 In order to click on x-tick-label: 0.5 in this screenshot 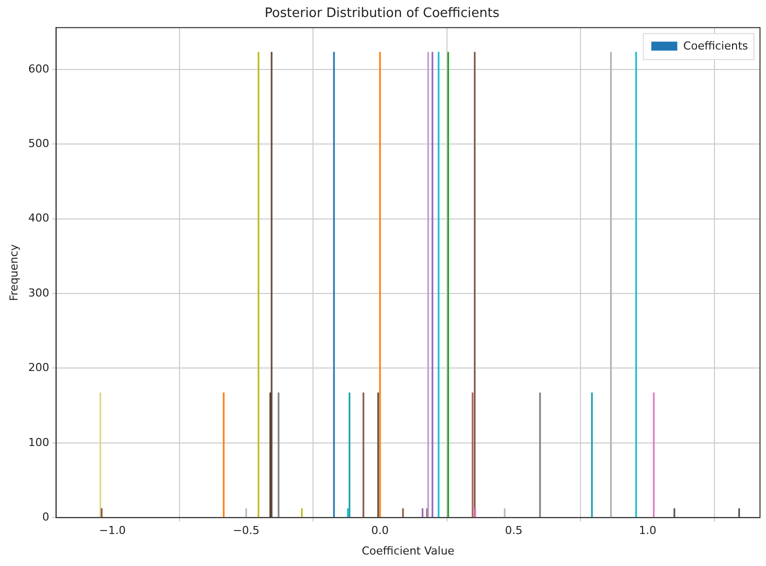, I will do `click(514, 531)`.